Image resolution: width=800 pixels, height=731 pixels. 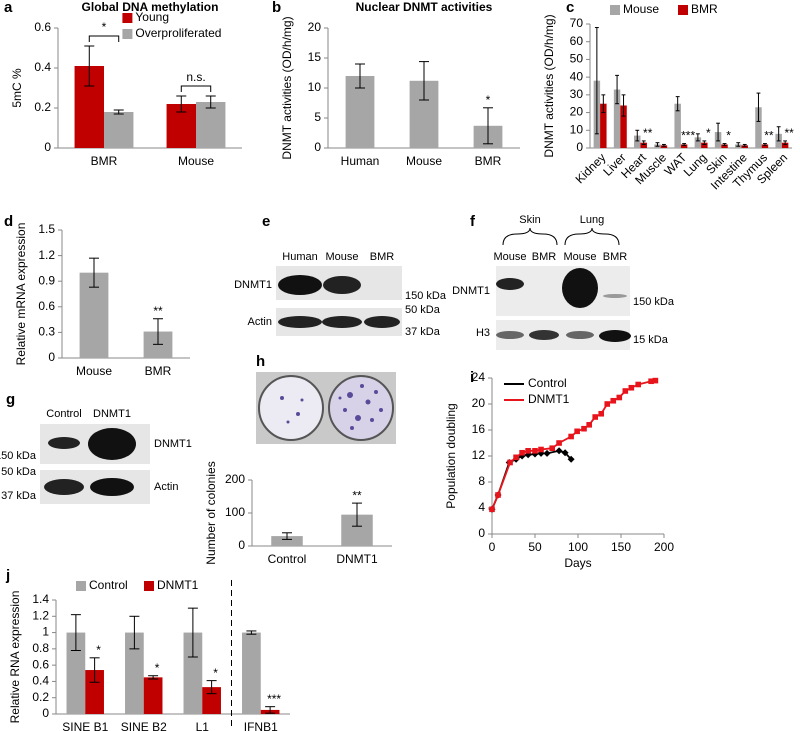 What do you see at coordinates (651, 340) in the screenshot?
I see `kda: 15 kDa` at bounding box center [651, 340].